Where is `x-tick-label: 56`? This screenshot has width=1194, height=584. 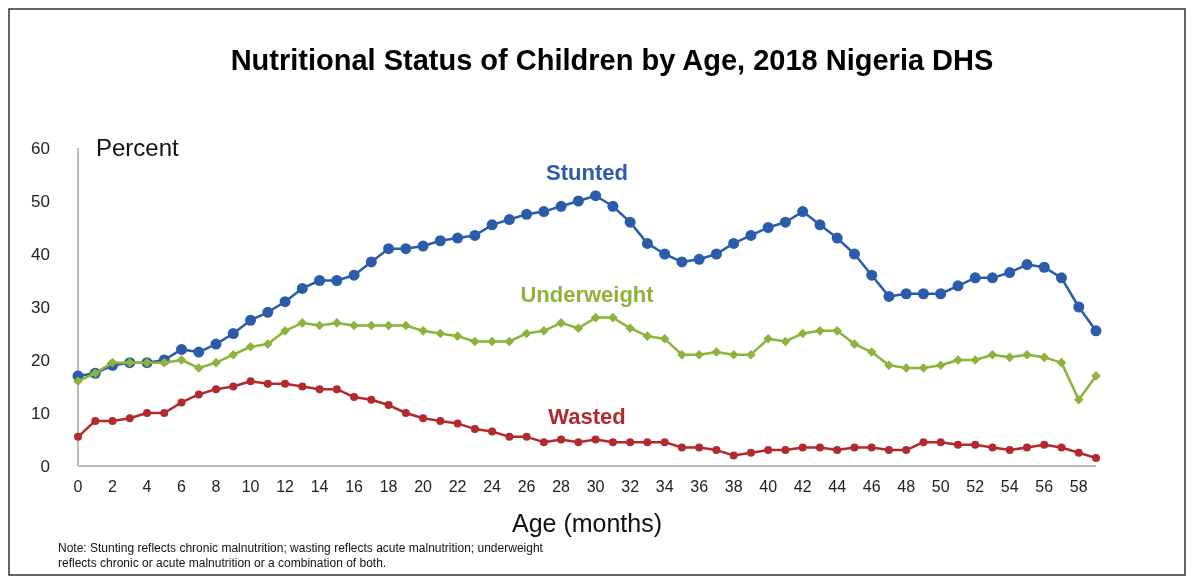 x-tick-label: 56 is located at coordinates (1044, 486).